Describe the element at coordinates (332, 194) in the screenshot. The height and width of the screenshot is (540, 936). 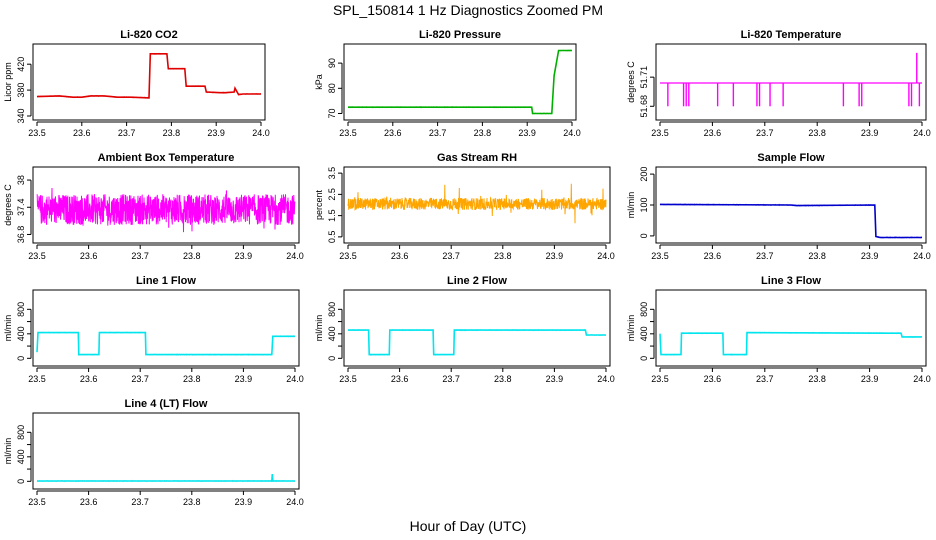
I see `y-tick-label: 2.5` at that location.